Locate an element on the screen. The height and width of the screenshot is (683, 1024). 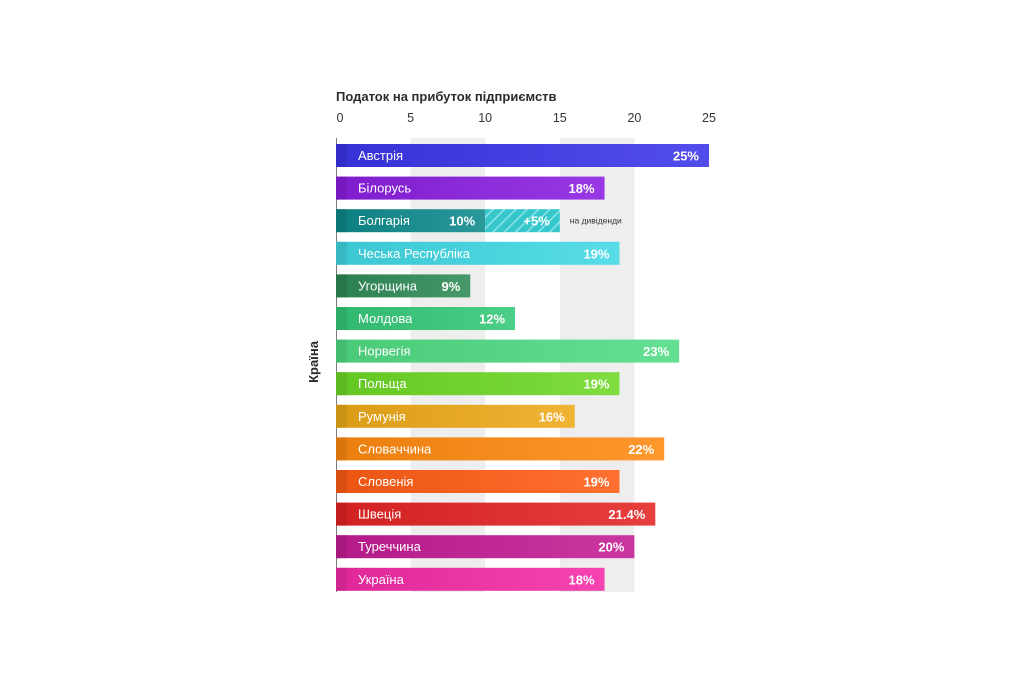
category-label: Польща is located at coordinates (382, 383).